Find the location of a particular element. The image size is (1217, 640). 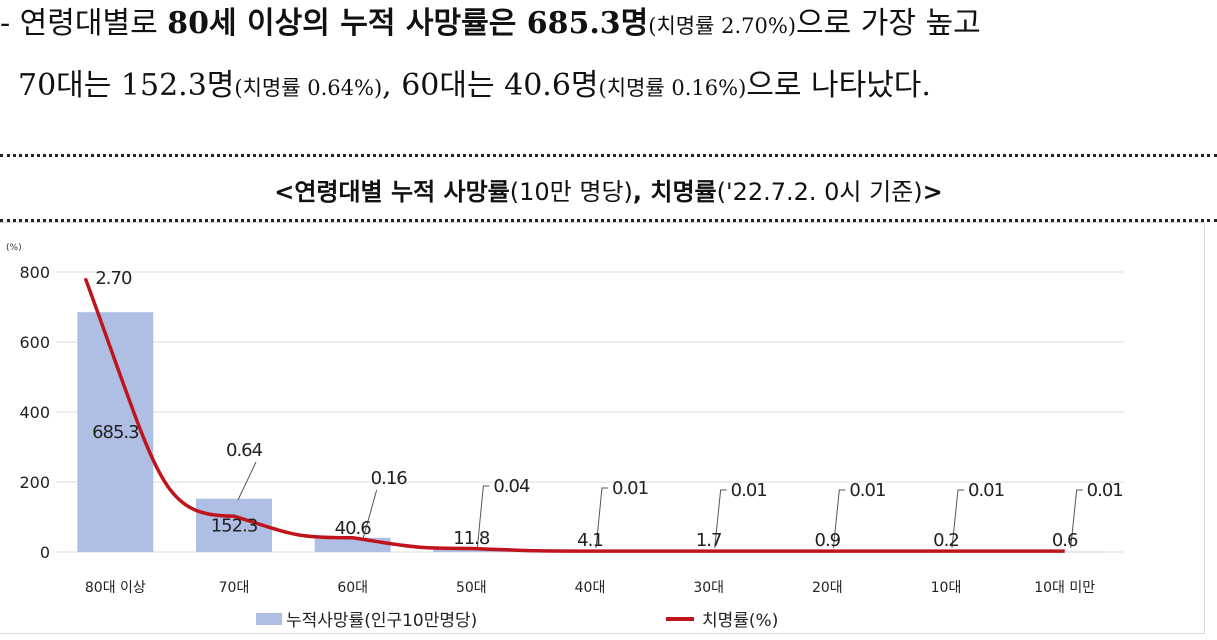

x-tick-label: 20대 is located at coordinates (827, 588).